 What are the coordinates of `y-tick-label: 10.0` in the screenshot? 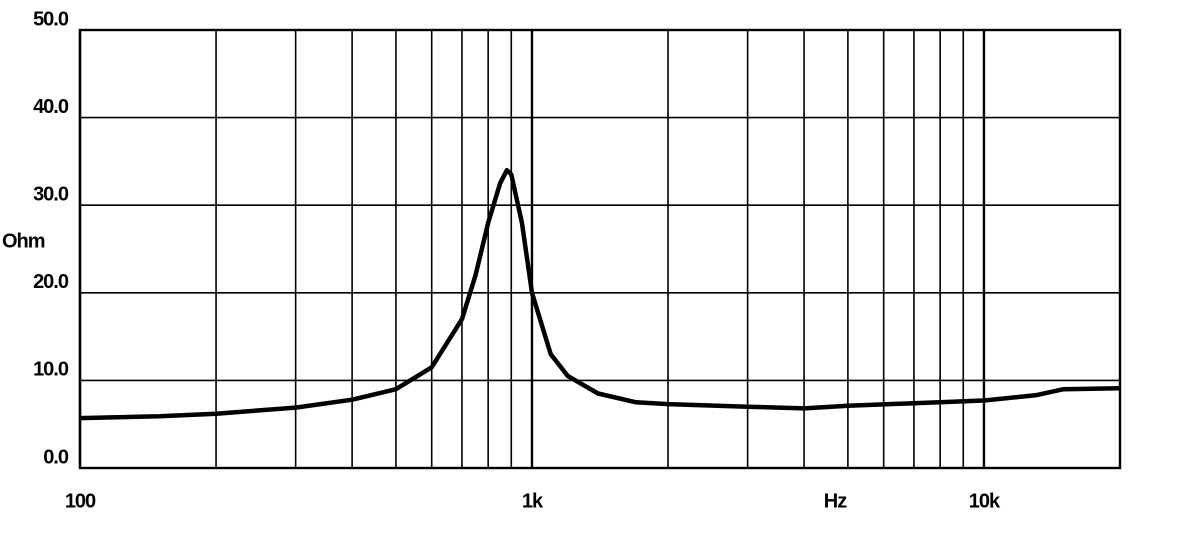 It's located at (51, 370).